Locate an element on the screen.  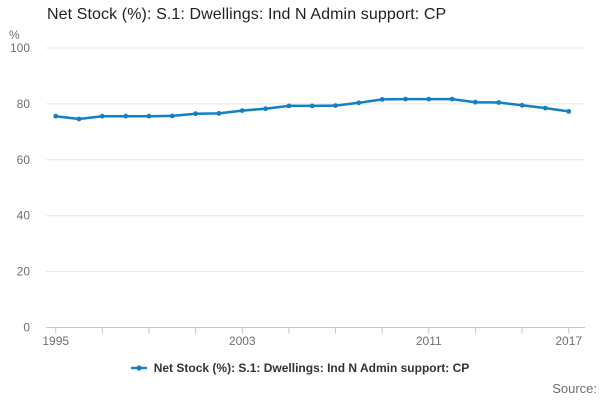
y-tick-label: 80 is located at coordinates (24, 104).